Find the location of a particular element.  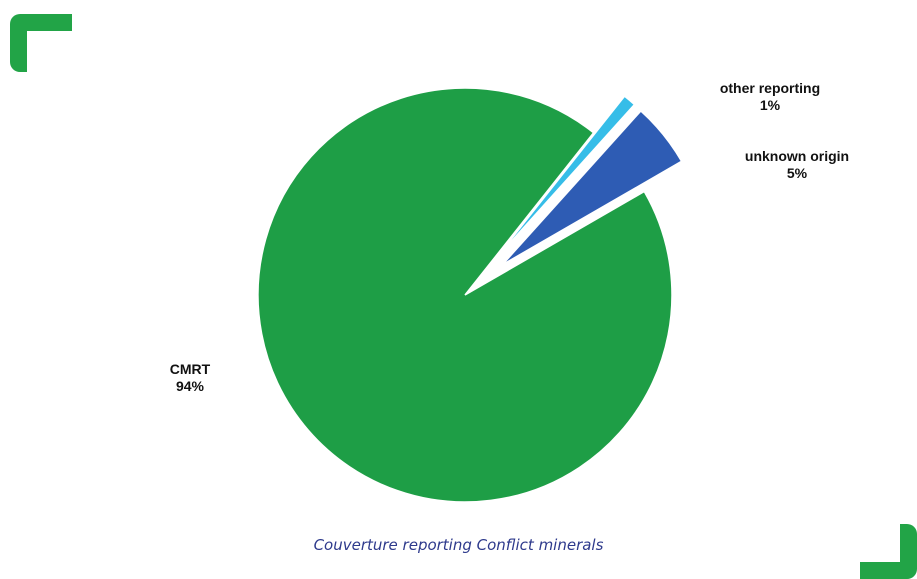

slice-name-unknown: unknown origin is located at coordinates (797, 156).